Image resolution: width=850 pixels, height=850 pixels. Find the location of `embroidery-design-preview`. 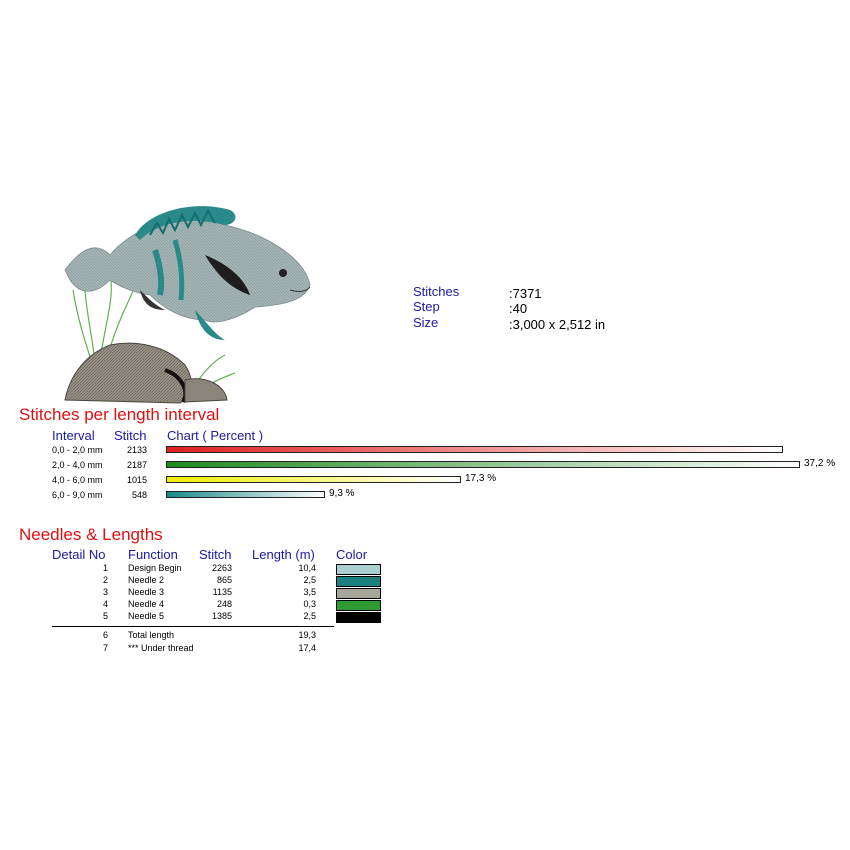

embroidery-design-preview is located at coordinates (187, 305).